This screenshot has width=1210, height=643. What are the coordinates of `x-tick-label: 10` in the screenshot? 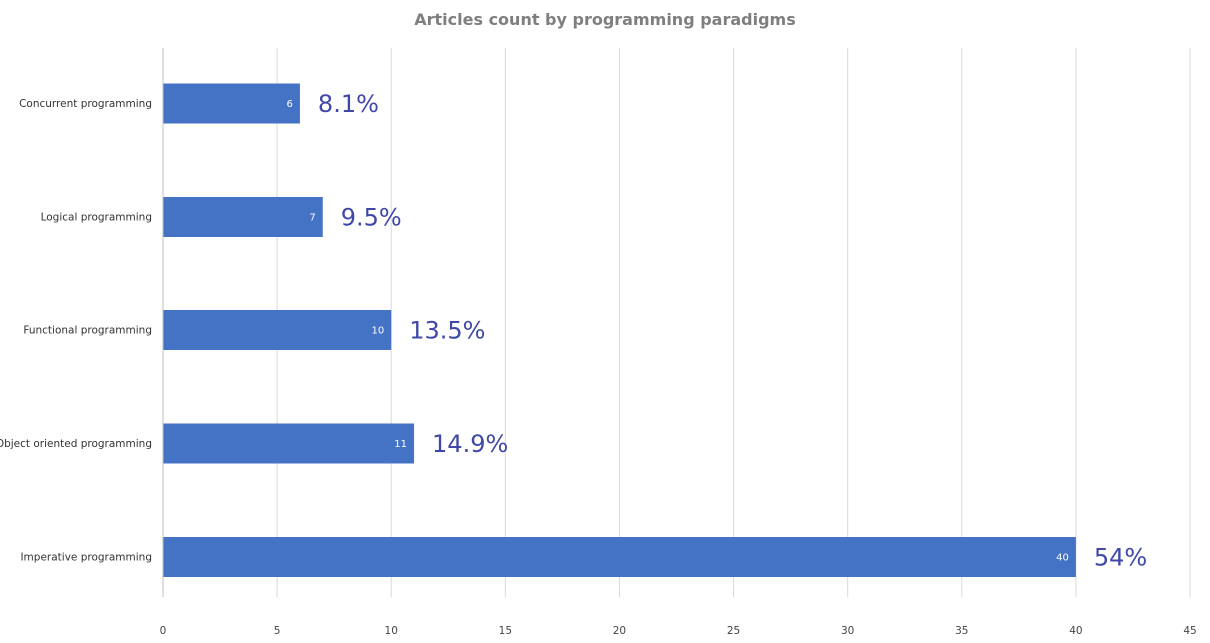 It's located at (391, 631).